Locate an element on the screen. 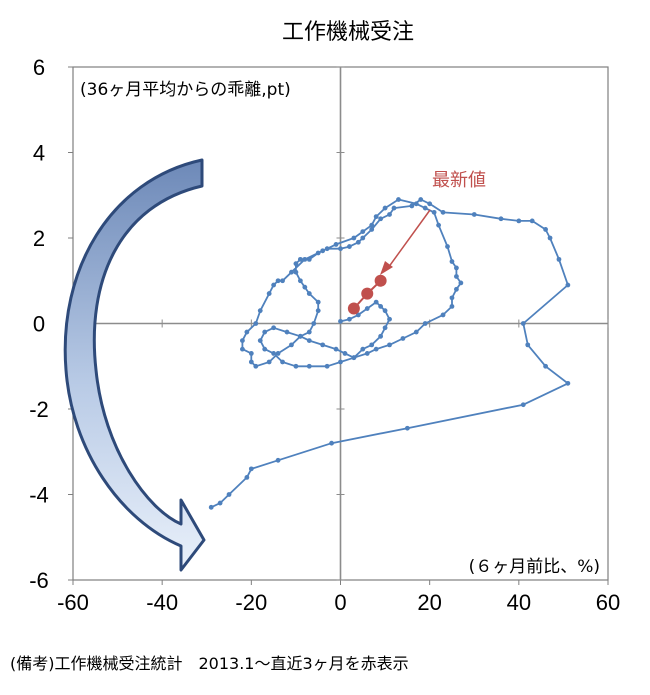 The image size is (650, 695). y-tick-label: 6 is located at coordinates (39, 67).